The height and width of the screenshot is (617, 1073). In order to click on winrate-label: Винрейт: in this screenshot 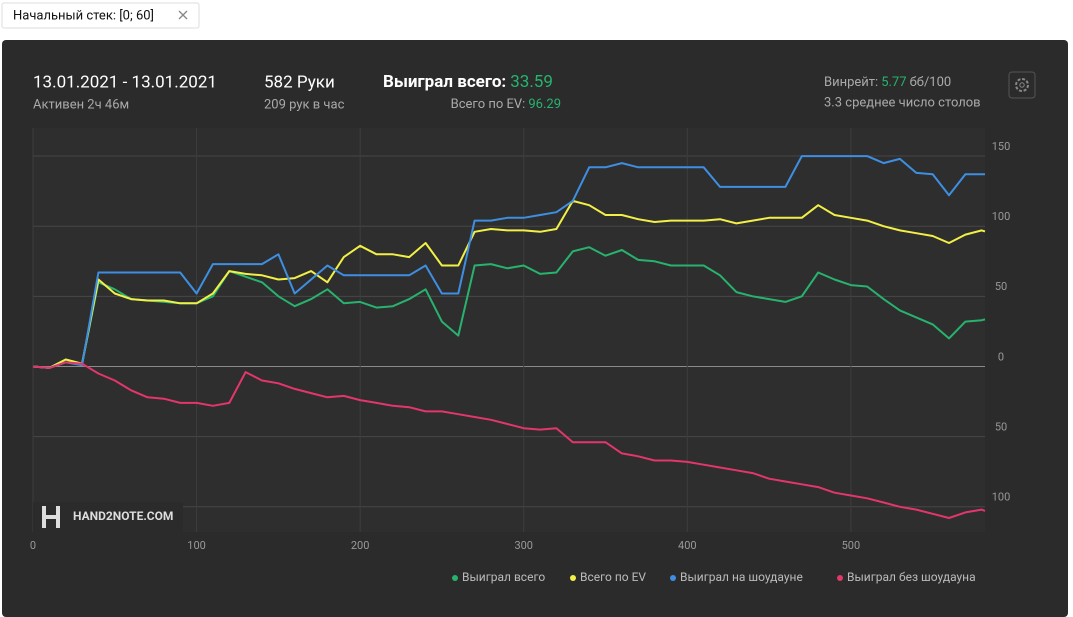, I will do `click(851, 82)`.